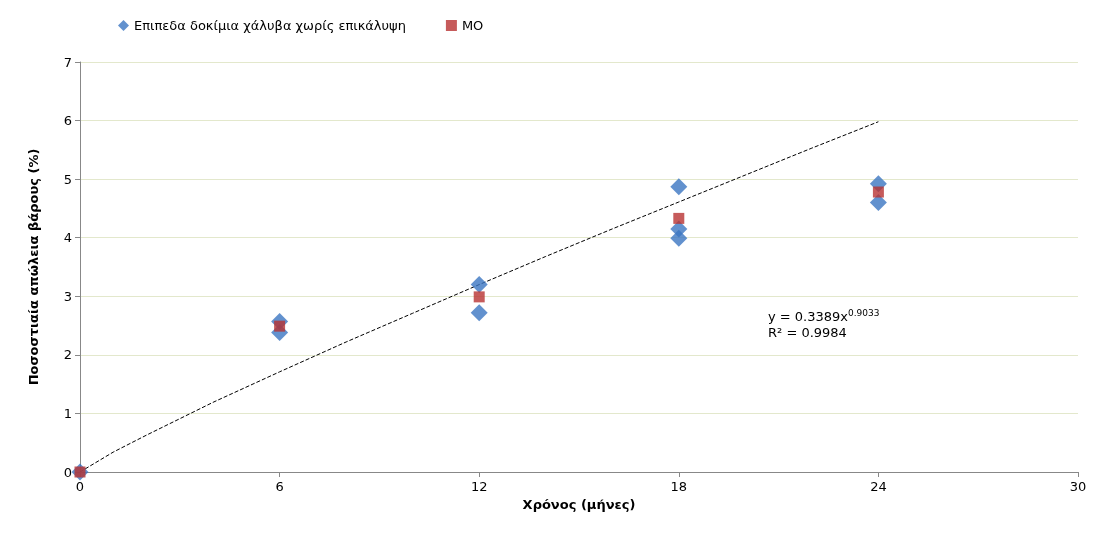 Image resolution: width=1105 pixels, height=540 pixels. What do you see at coordinates (270, 25) in the screenshot?
I see `legend-label: Επιπεδα δοκίμια χάλυβα χωρίς επικάλυψη` at bounding box center [270, 25].